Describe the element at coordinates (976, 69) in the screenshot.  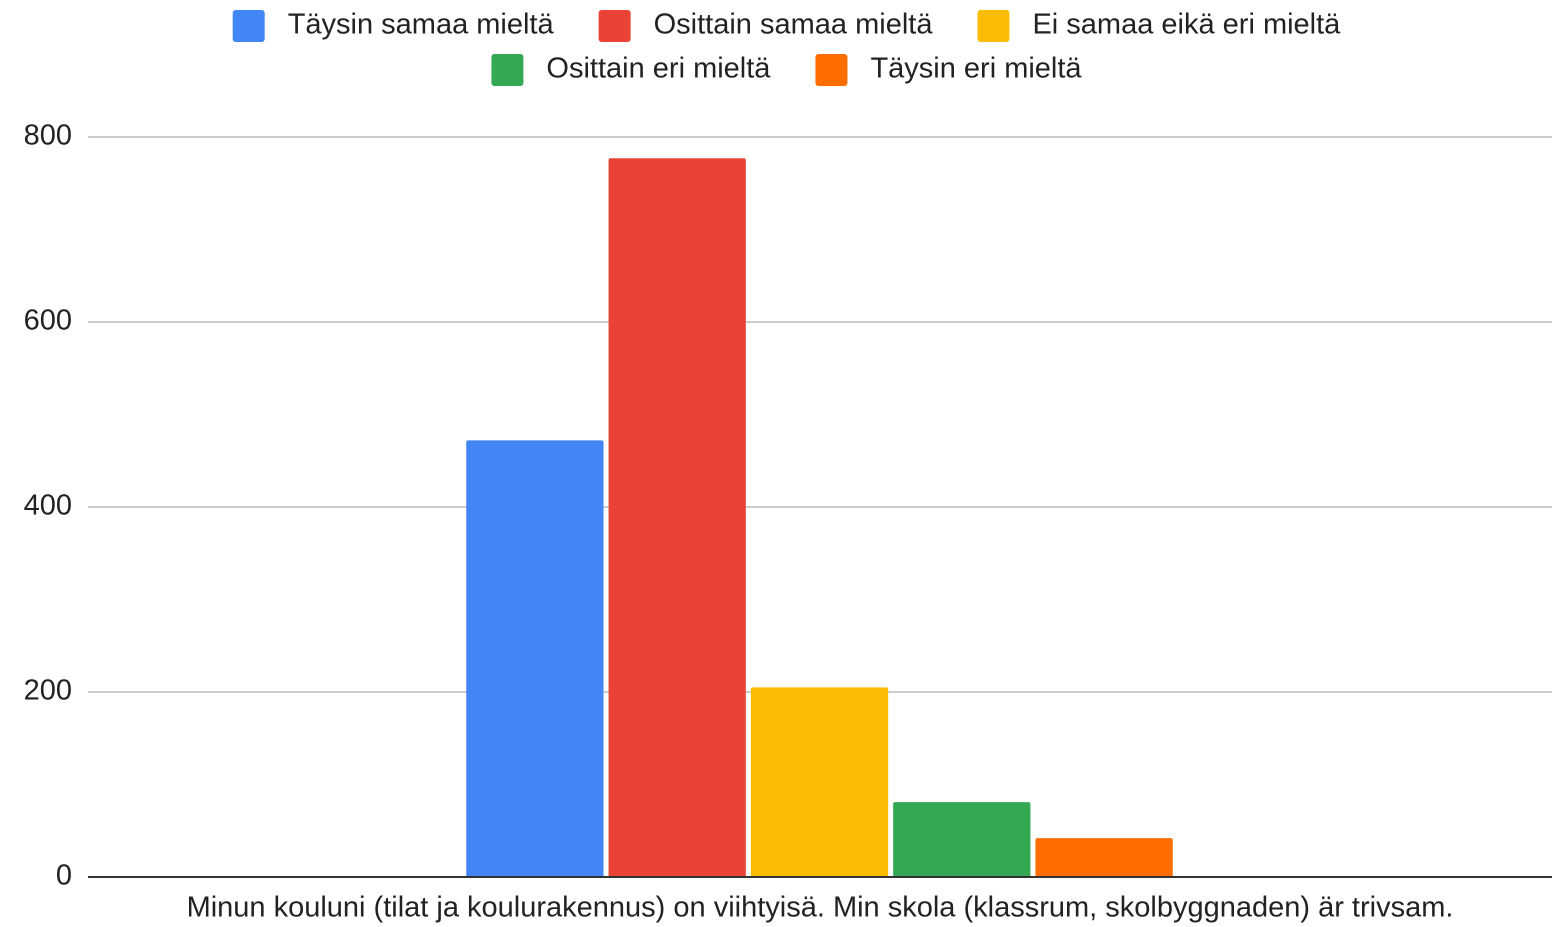
I see `legend-label: Täysin eri mieltä` at that location.